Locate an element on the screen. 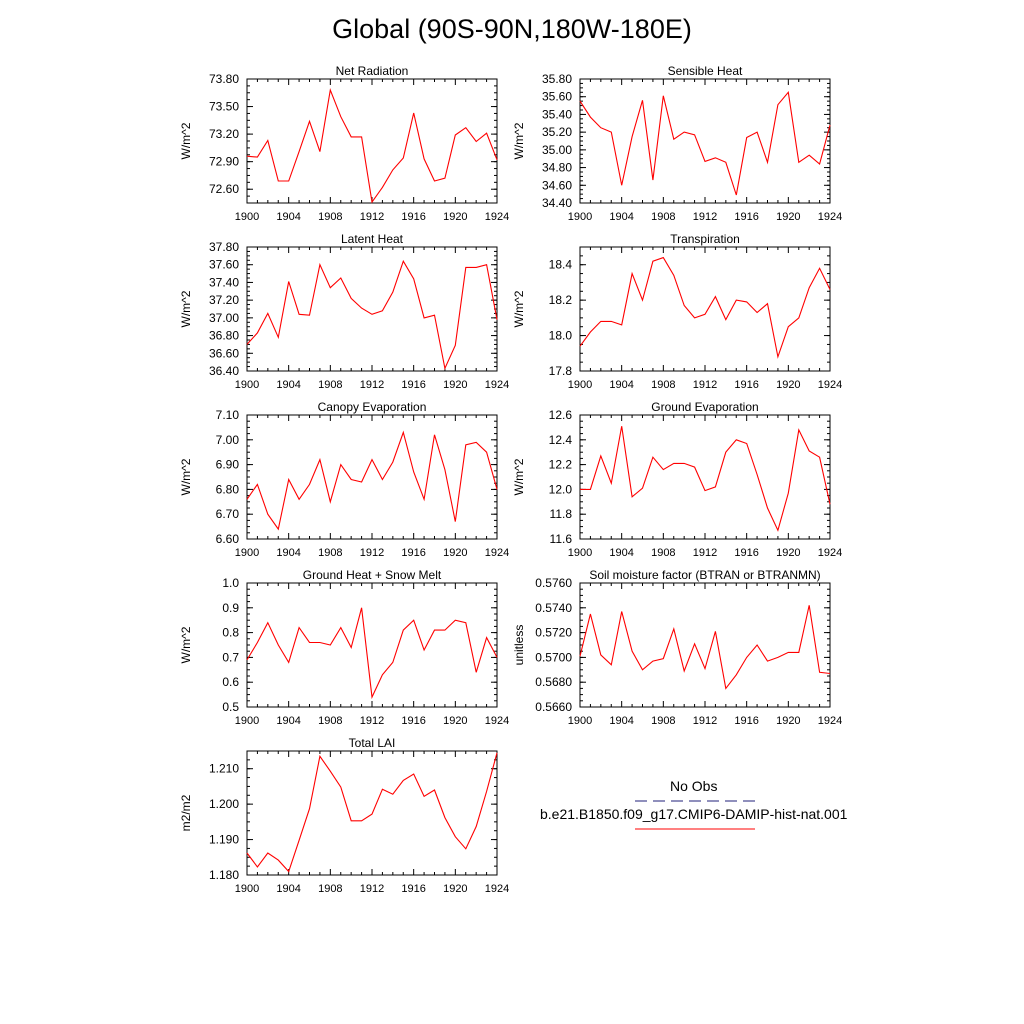 The height and width of the screenshot is (1024, 1024). y-tick-label: 12.6 is located at coordinates (561, 415).